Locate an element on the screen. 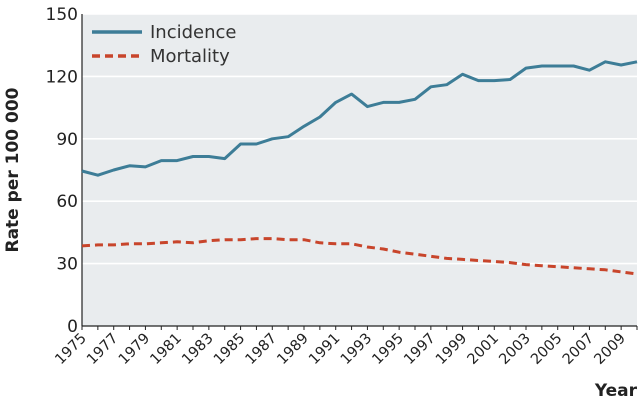  x-tick-label: 1995 is located at coordinates (388, 349).